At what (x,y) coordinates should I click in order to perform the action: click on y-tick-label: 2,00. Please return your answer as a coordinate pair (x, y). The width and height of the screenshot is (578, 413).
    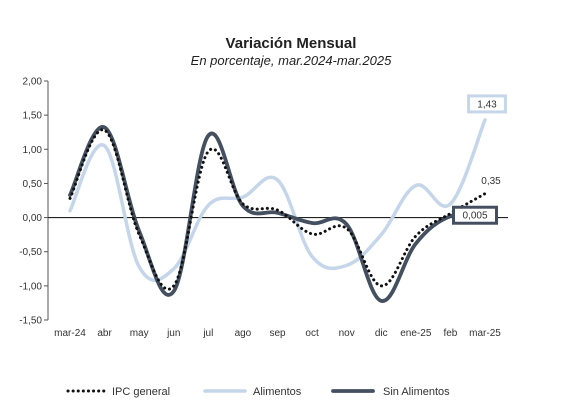
    Looking at the image, I should click on (33, 82).